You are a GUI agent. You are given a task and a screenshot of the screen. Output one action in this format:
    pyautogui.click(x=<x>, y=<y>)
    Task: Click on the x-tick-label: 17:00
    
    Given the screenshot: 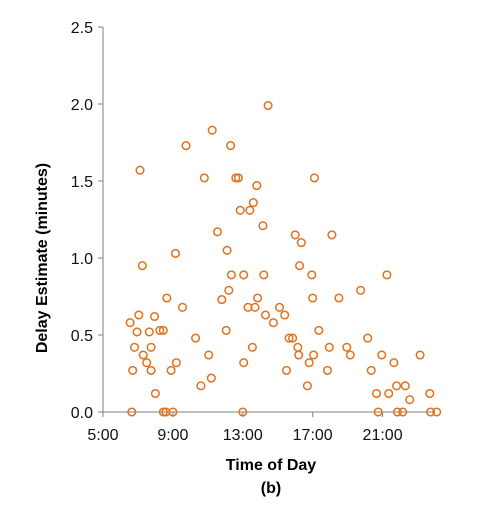 What is the action you would take?
    pyautogui.click(x=313, y=435)
    